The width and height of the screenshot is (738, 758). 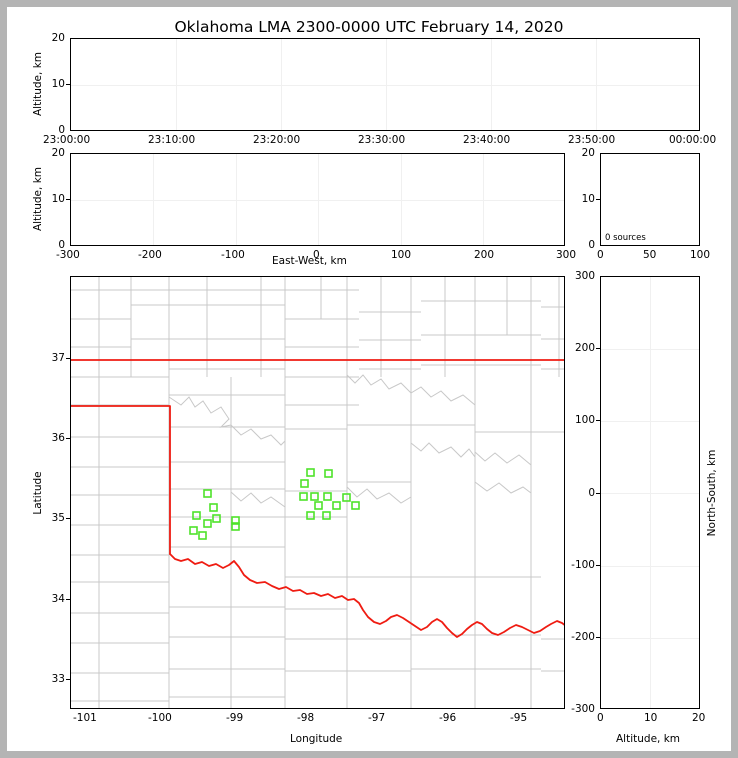 I want to click on axis-tick-label: 50, so click(x=650, y=255).